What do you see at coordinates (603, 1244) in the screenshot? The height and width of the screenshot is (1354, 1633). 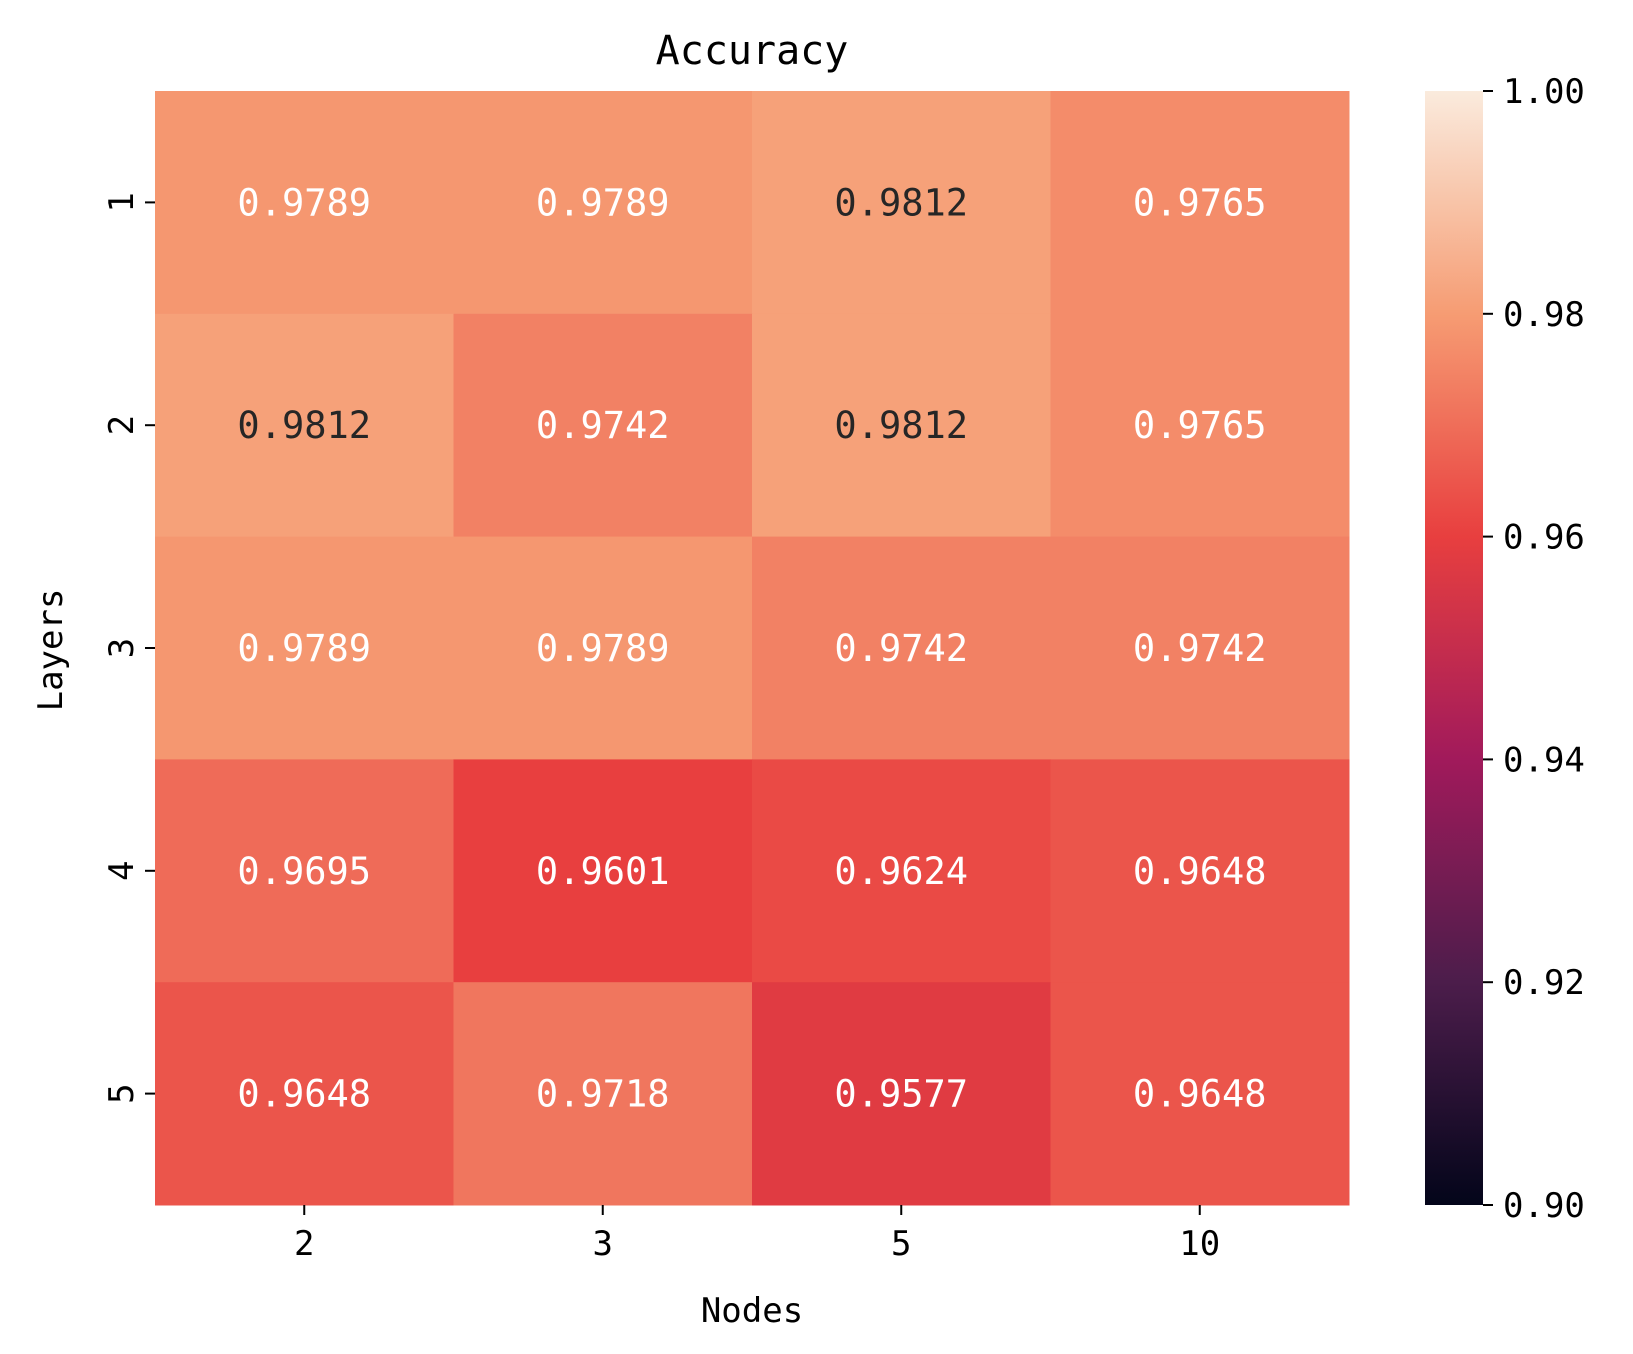 I see `x-tick-label: 3` at bounding box center [603, 1244].